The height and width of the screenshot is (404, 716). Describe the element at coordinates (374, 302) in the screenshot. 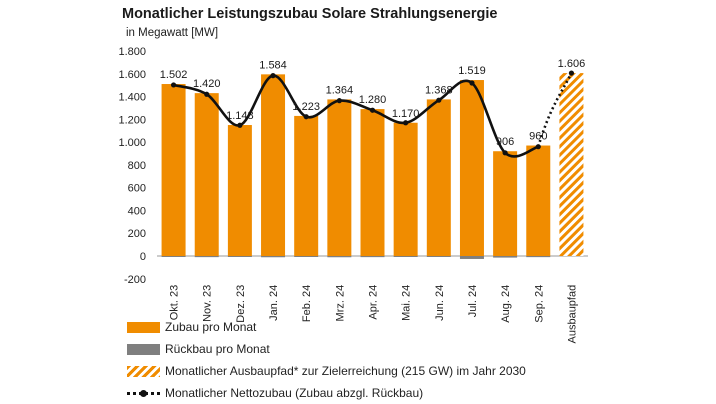

I see `x-tick-label: Apr. 24` at that location.